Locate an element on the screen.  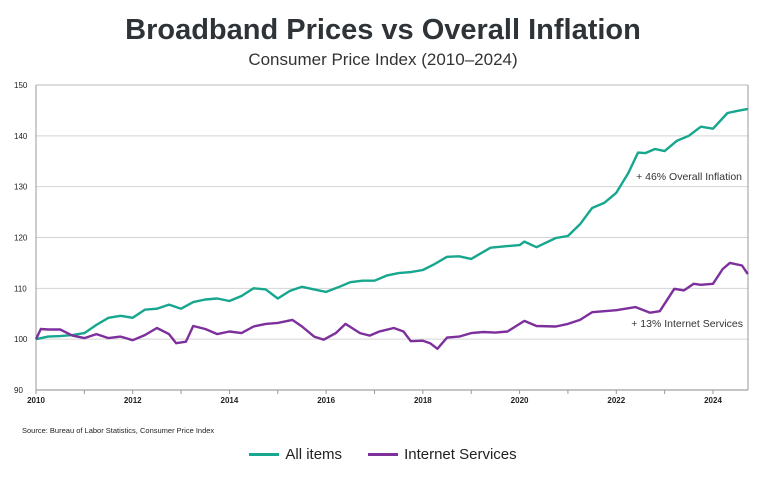
y-tick-label: 150 is located at coordinates (21, 85).